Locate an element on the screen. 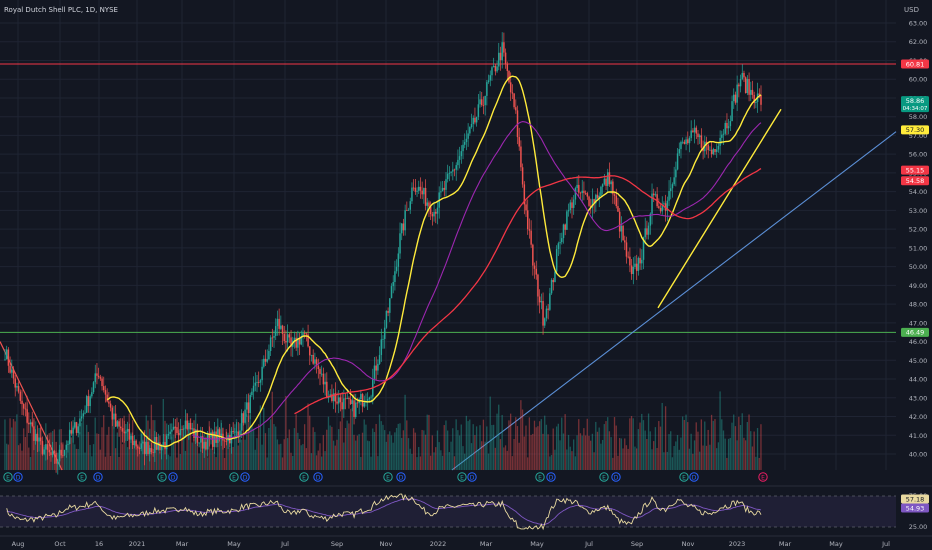  time-tick-label: Sep is located at coordinates (637, 544).